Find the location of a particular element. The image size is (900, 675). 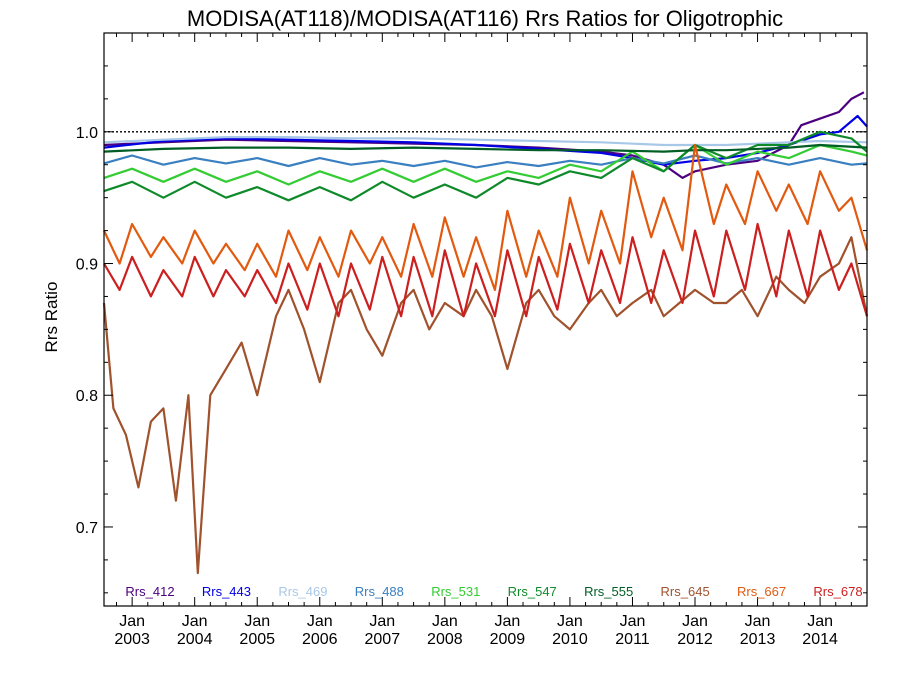

y-tick-label: 0.9 is located at coordinates (87, 265).